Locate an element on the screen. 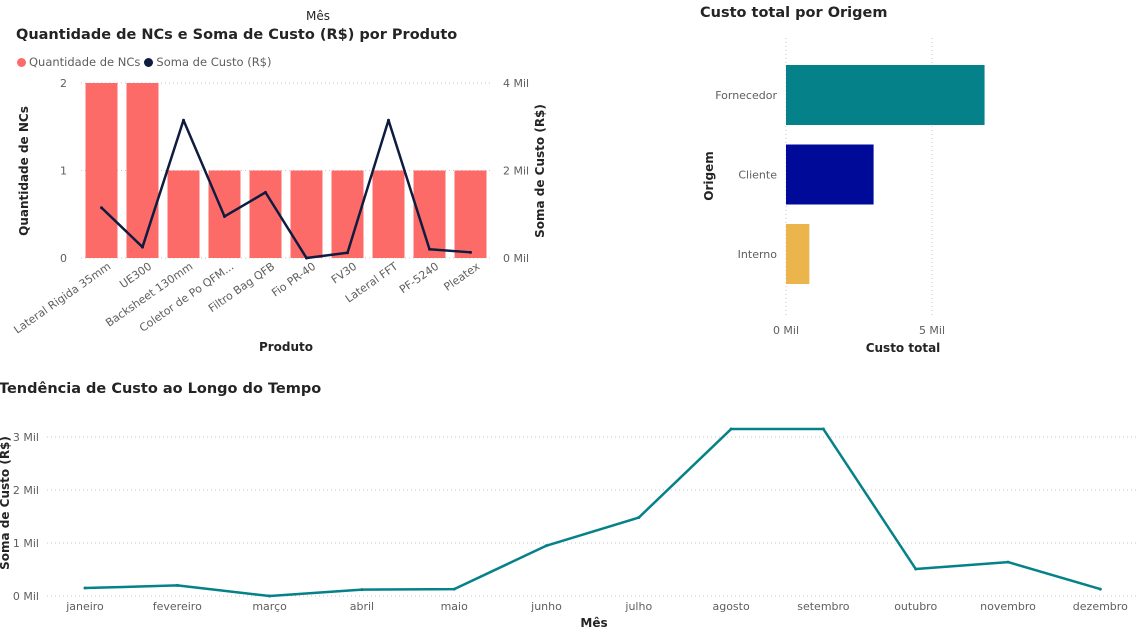 The image size is (1143, 634). combo-y-tick-right: 0 Mil is located at coordinates (516, 258).